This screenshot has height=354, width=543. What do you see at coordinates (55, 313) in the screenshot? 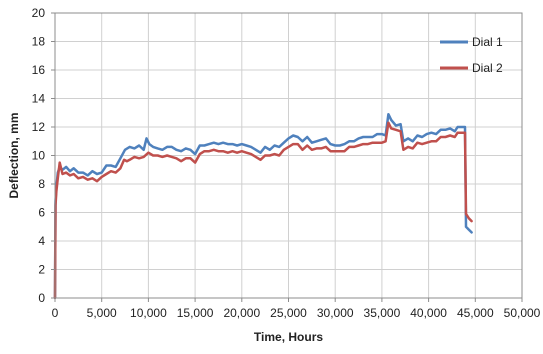
I see `x-tick-label: 0` at bounding box center [55, 313].